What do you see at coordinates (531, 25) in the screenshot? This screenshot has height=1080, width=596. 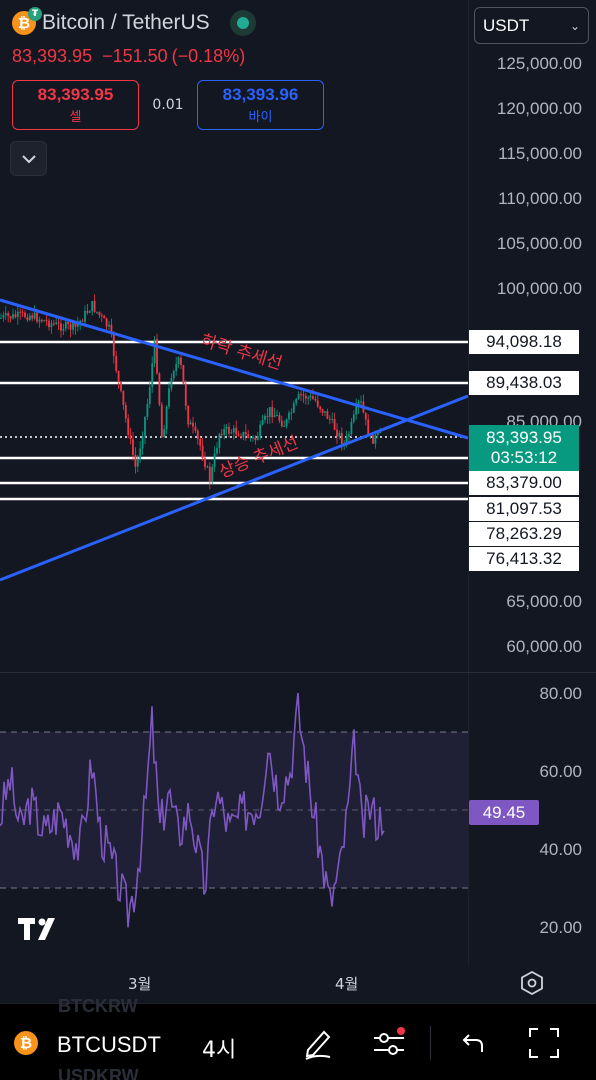 I see `currency-select: USDT ⌄` at bounding box center [531, 25].